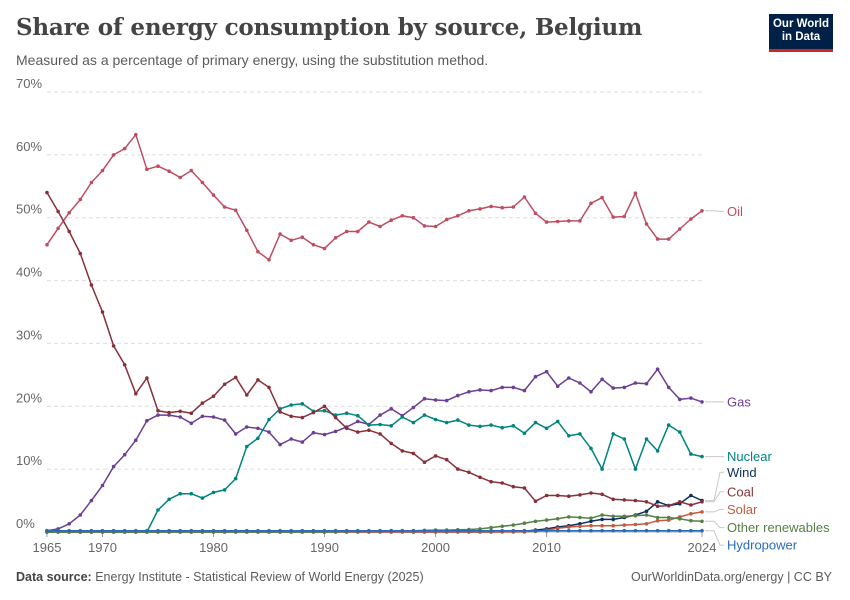  Describe the element at coordinates (580, 524) in the screenshot. I see `wind-point` at that location.